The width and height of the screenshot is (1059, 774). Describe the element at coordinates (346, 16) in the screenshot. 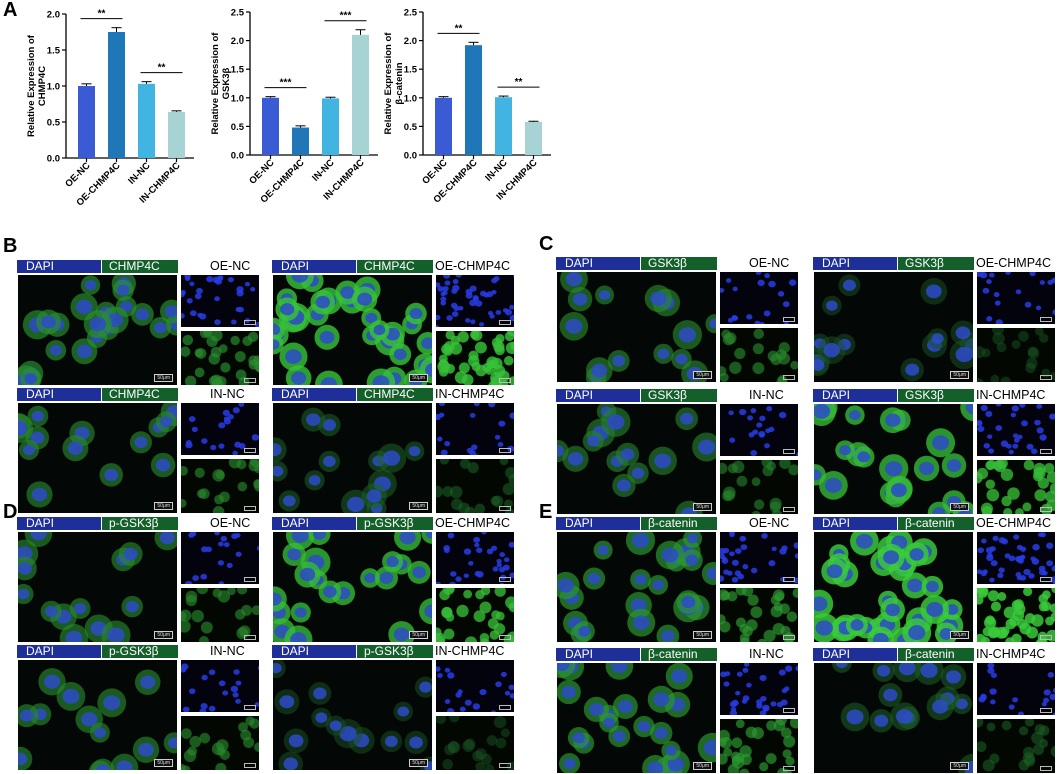

I see `significance-label: ***` at that location.